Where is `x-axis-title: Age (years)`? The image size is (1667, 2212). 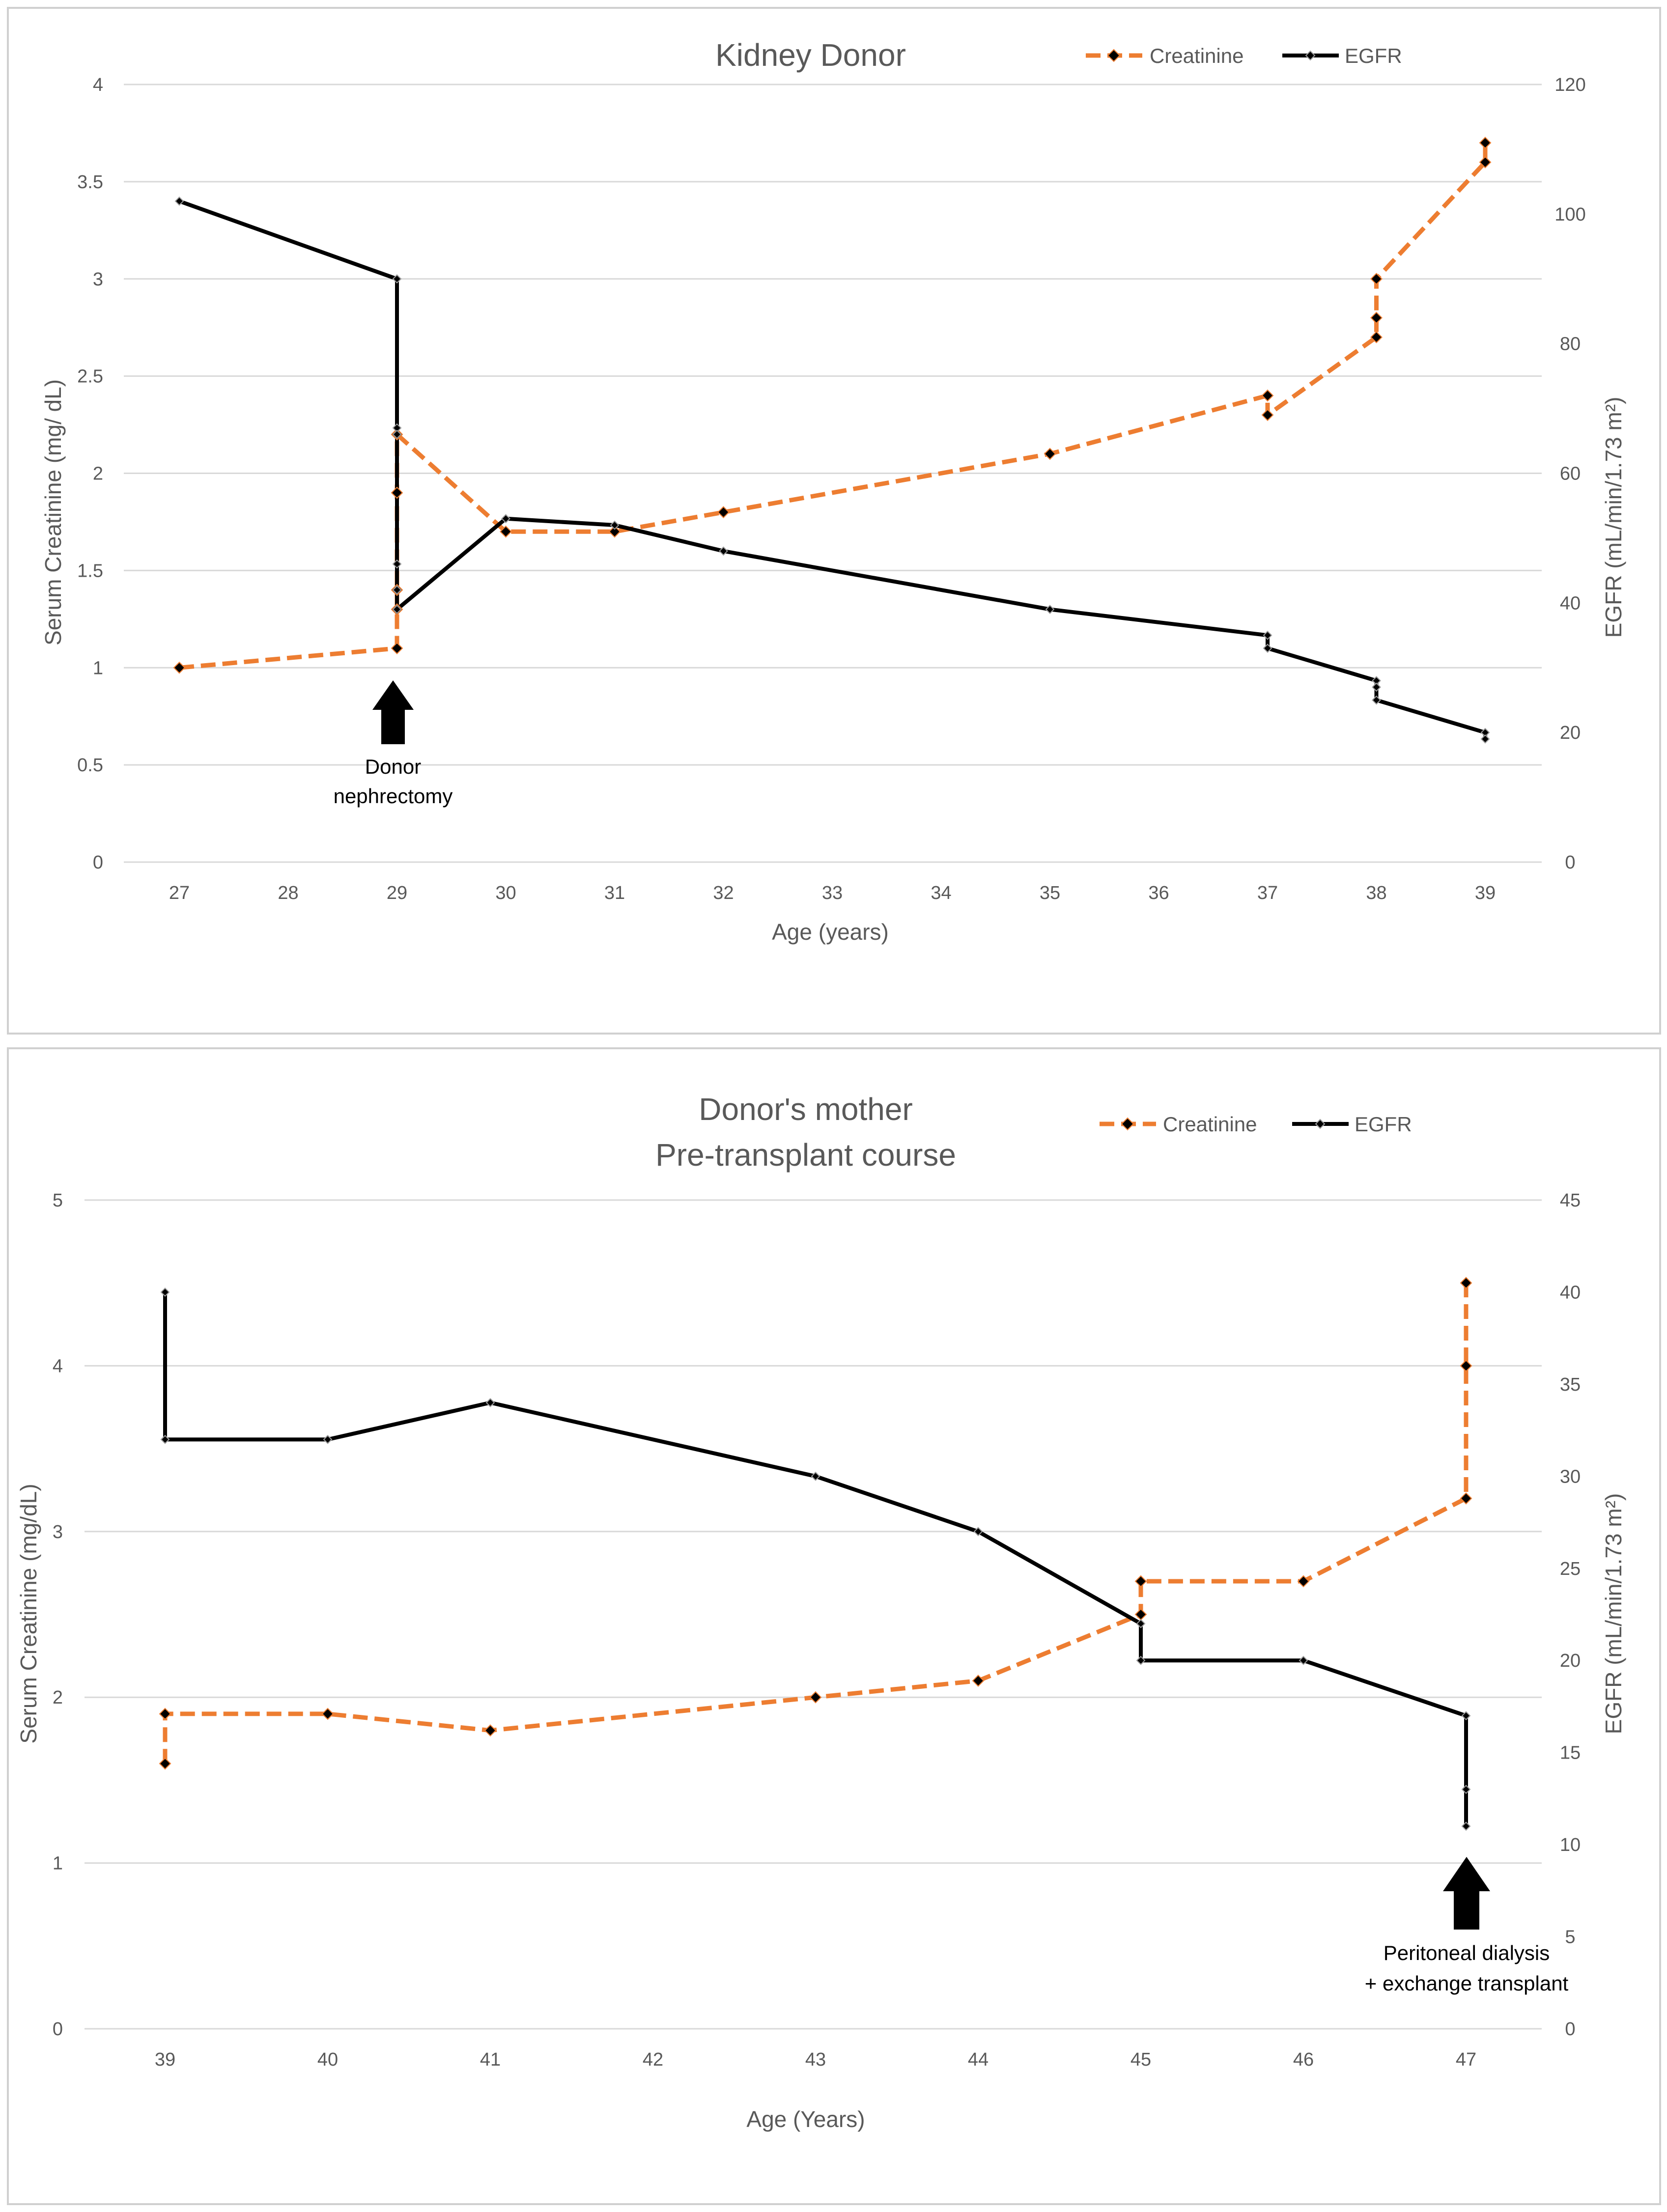
x-axis-title: Age (years) is located at coordinates (830, 932).